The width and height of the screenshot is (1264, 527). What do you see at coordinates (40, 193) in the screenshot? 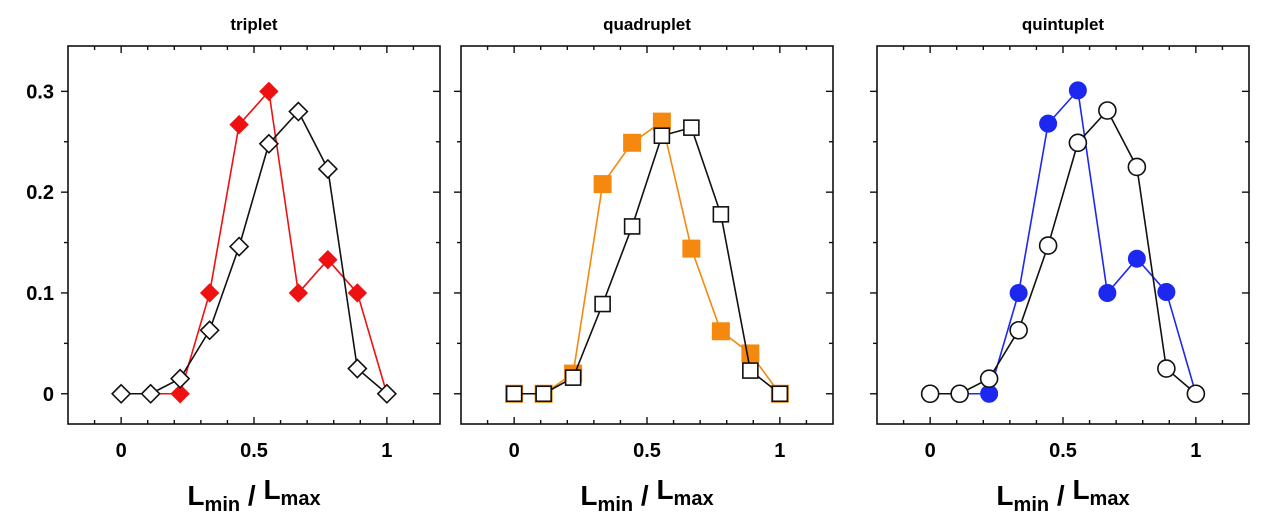
I see `y-tick-label: 0.2` at bounding box center [40, 193].